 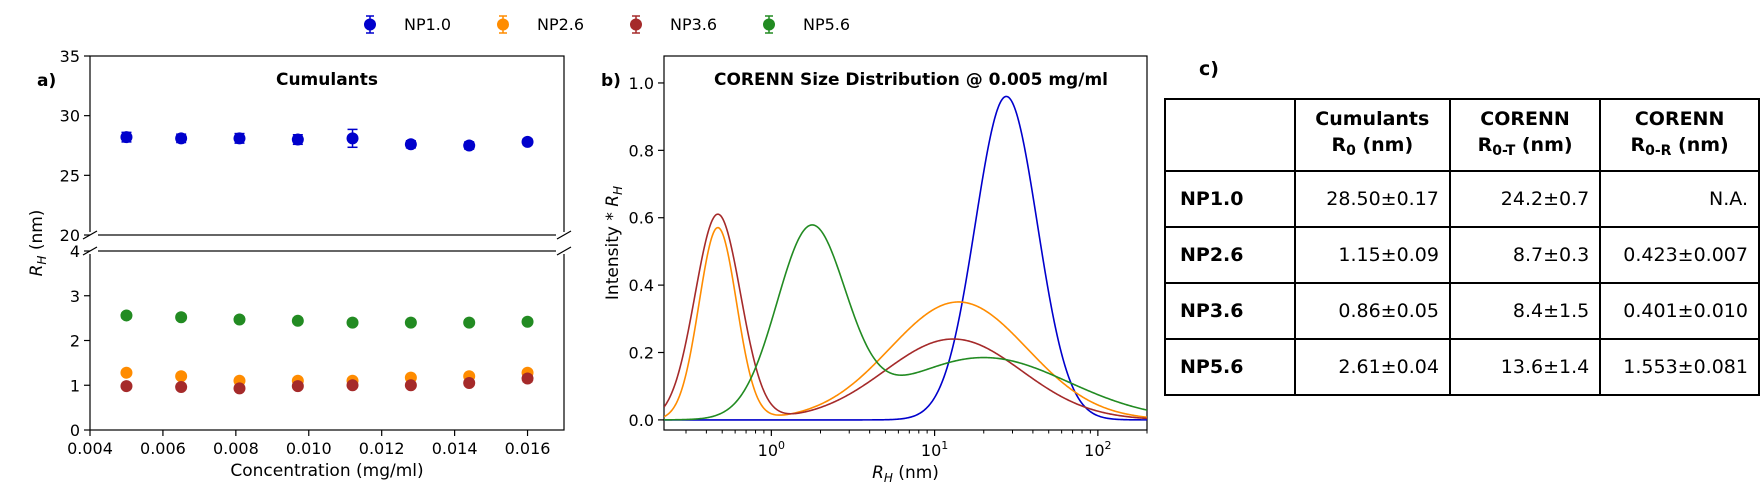 I want to click on lower-axes-frame, so click(x=327, y=340).